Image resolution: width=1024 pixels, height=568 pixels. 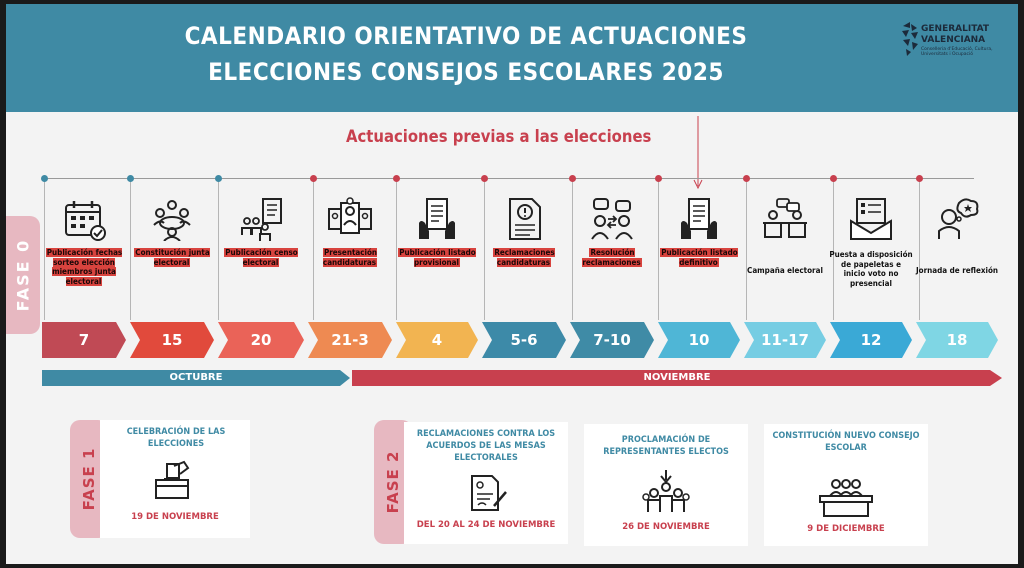 I want to click on step-date: 11-17, so click(x=785, y=340).